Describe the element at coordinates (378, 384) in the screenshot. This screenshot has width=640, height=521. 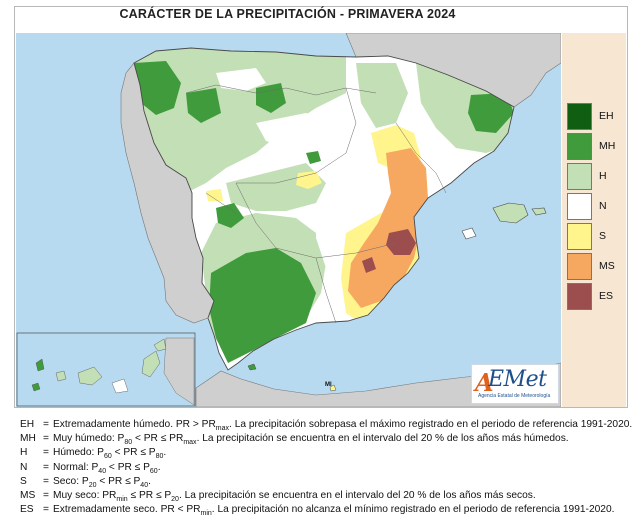
I see `africa-land` at that location.